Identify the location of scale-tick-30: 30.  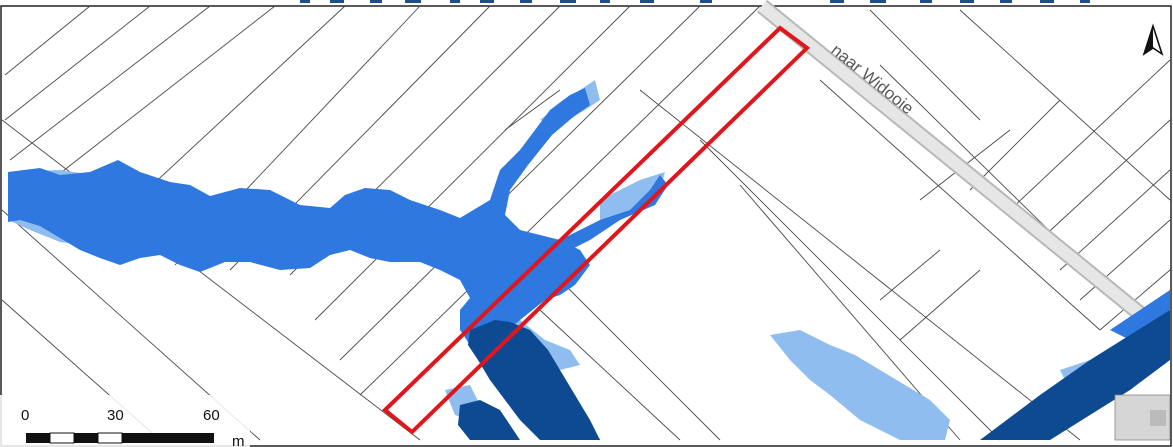
(115, 415).